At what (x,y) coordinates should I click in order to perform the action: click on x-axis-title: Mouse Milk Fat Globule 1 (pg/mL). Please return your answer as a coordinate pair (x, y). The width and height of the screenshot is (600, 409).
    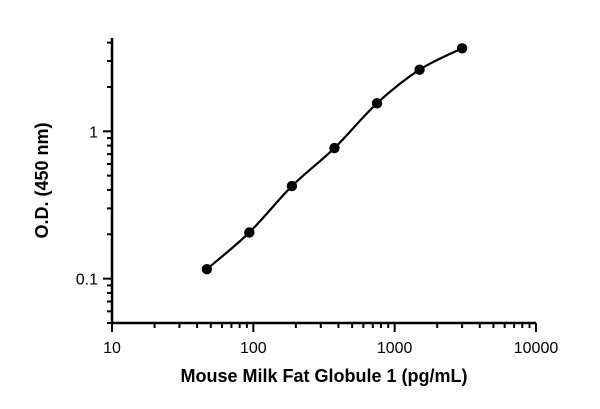
    Looking at the image, I should click on (323, 376).